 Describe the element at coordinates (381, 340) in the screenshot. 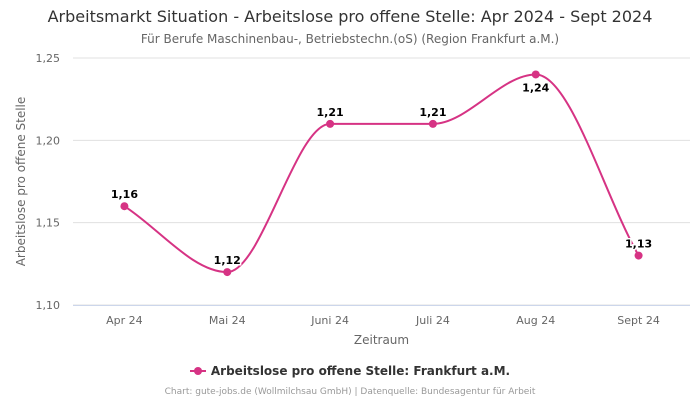

I see `x-axis-label: Zeitraum` at that location.